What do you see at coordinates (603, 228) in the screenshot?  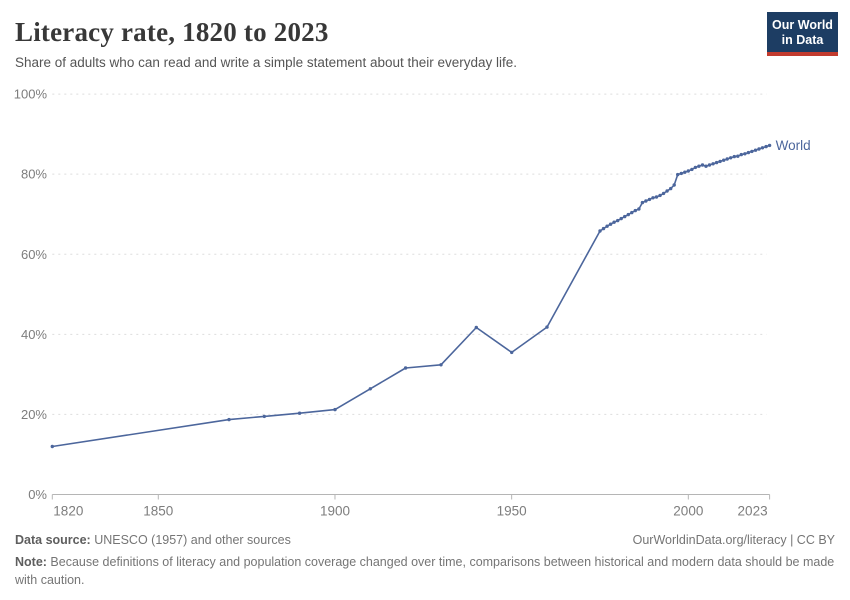 I see `data-point-1976` at bounding box center [603, 228].